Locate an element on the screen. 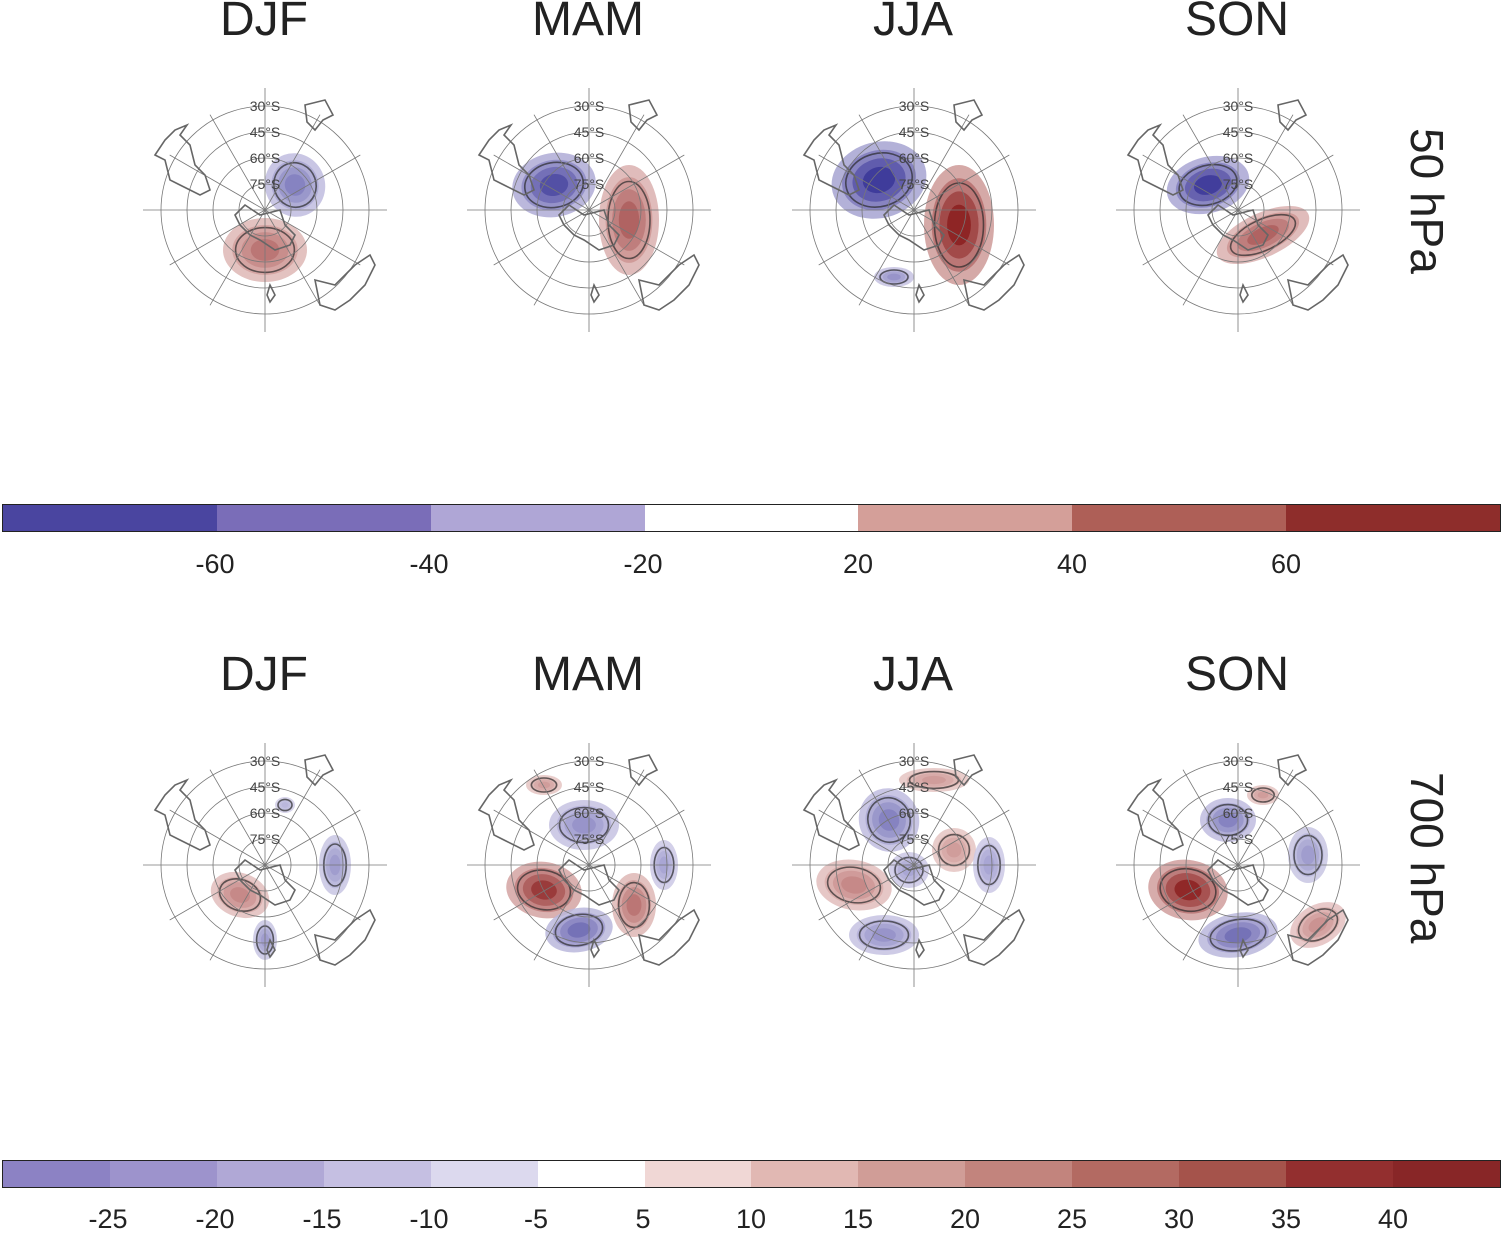  colorbar-tick-label: -25 is located at coordinates (108, 1219).